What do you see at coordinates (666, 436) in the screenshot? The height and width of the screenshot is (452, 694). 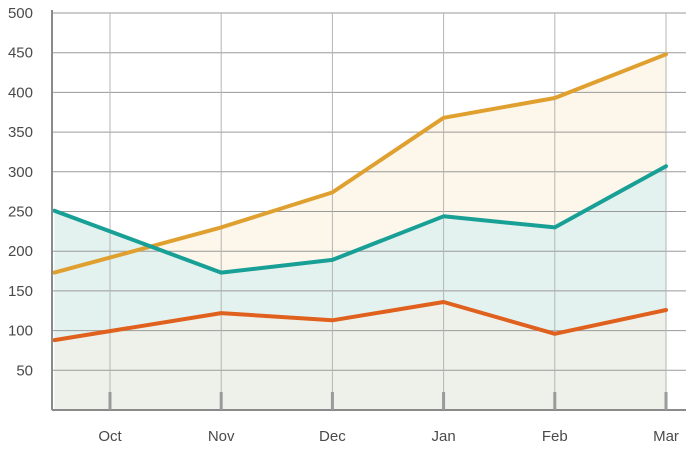 I see `x-tick-label: Mar` at bounding box center [666, 436].